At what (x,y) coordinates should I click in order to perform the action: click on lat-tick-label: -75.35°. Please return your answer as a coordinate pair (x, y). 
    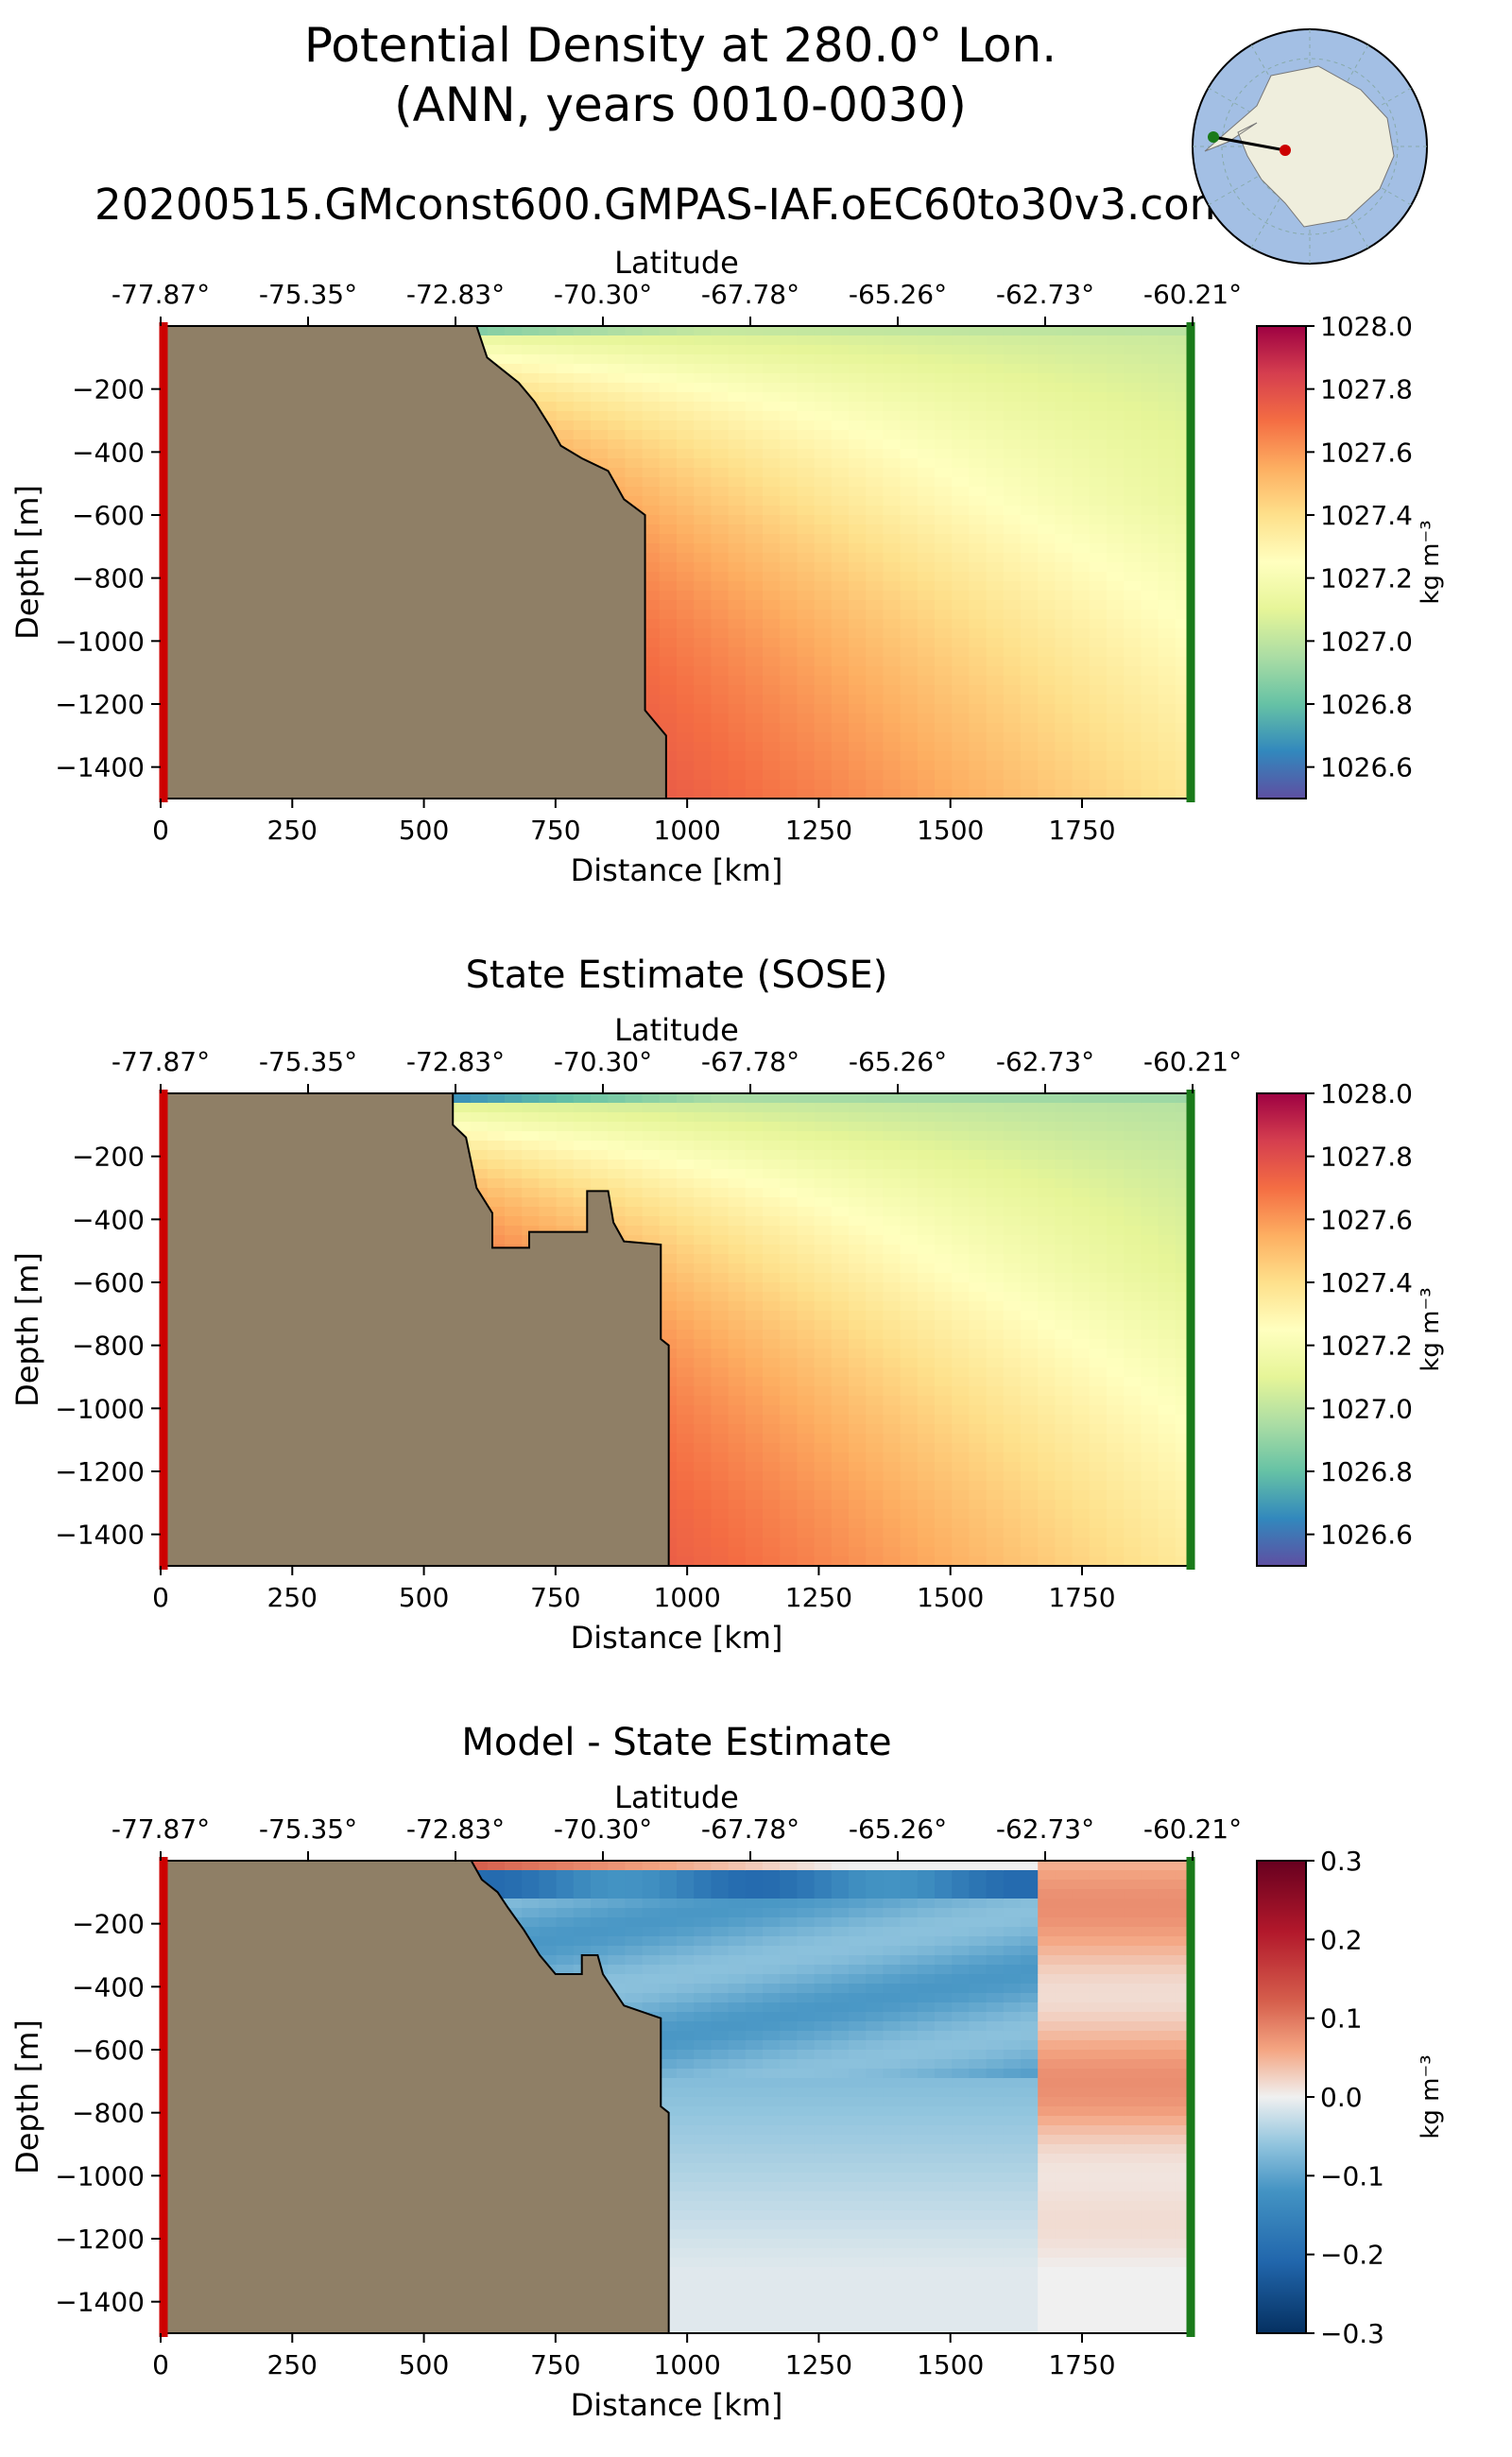
    Looking at the image, I should click on (308, 294).